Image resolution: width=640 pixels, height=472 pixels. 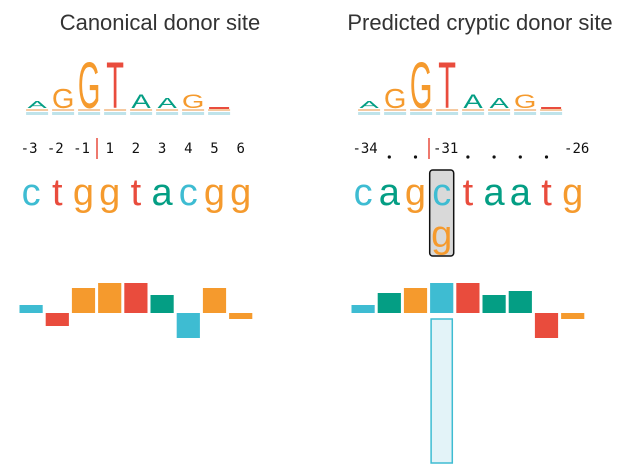 What do you see at coordinates (29, 149) in the screenshot?
I see `position-label: -3` at bounding box center [29, 149].